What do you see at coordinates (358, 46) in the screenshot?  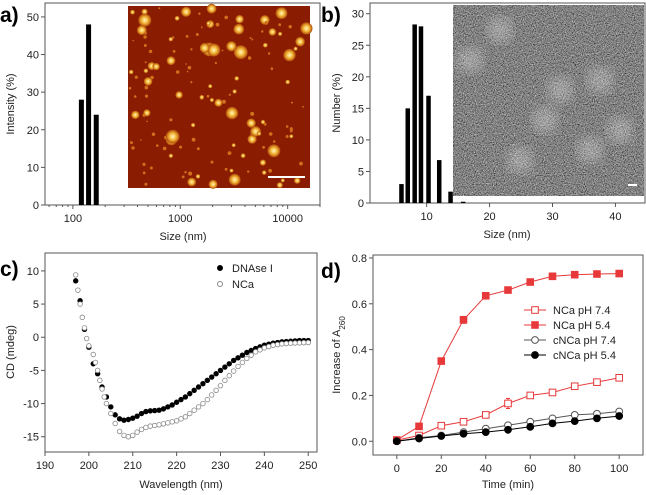 I see `y-tick-label: 25` at bounding box center [358, 46].